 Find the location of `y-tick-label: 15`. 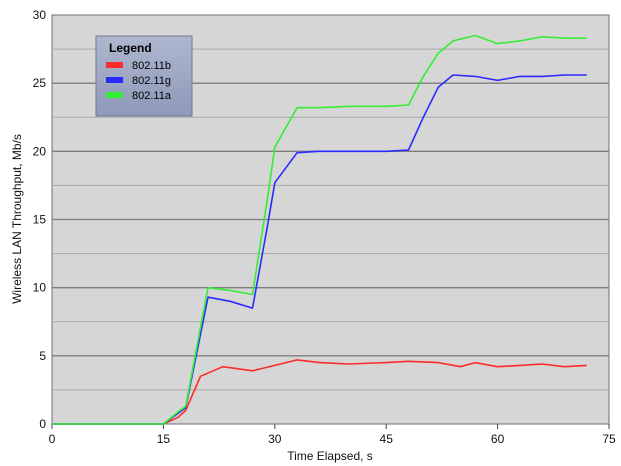

y-tick-label: 15 is located at coordinates (40, 220).